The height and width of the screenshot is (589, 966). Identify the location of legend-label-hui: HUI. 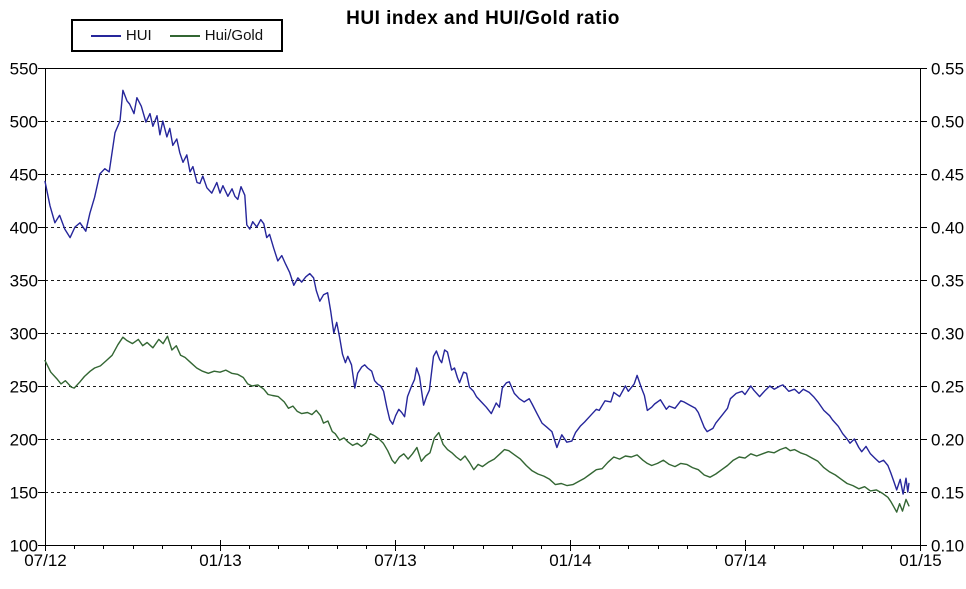
(138, 35).